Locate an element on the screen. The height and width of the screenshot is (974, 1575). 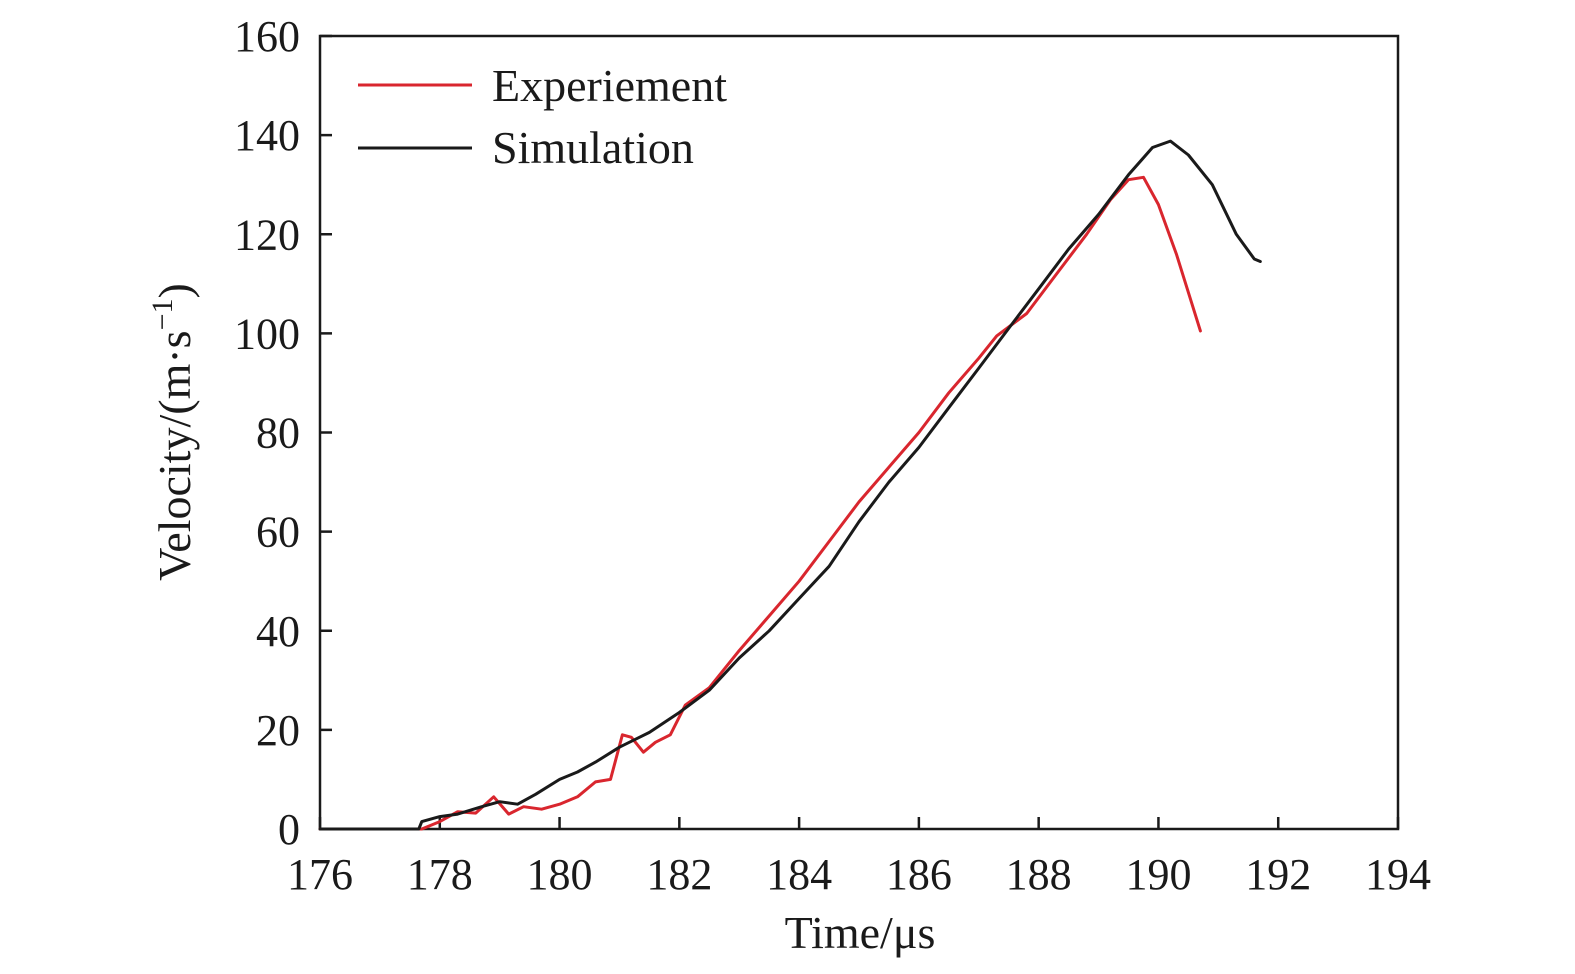
x-tick-label: 190 is located at coordinates (1158, 874).